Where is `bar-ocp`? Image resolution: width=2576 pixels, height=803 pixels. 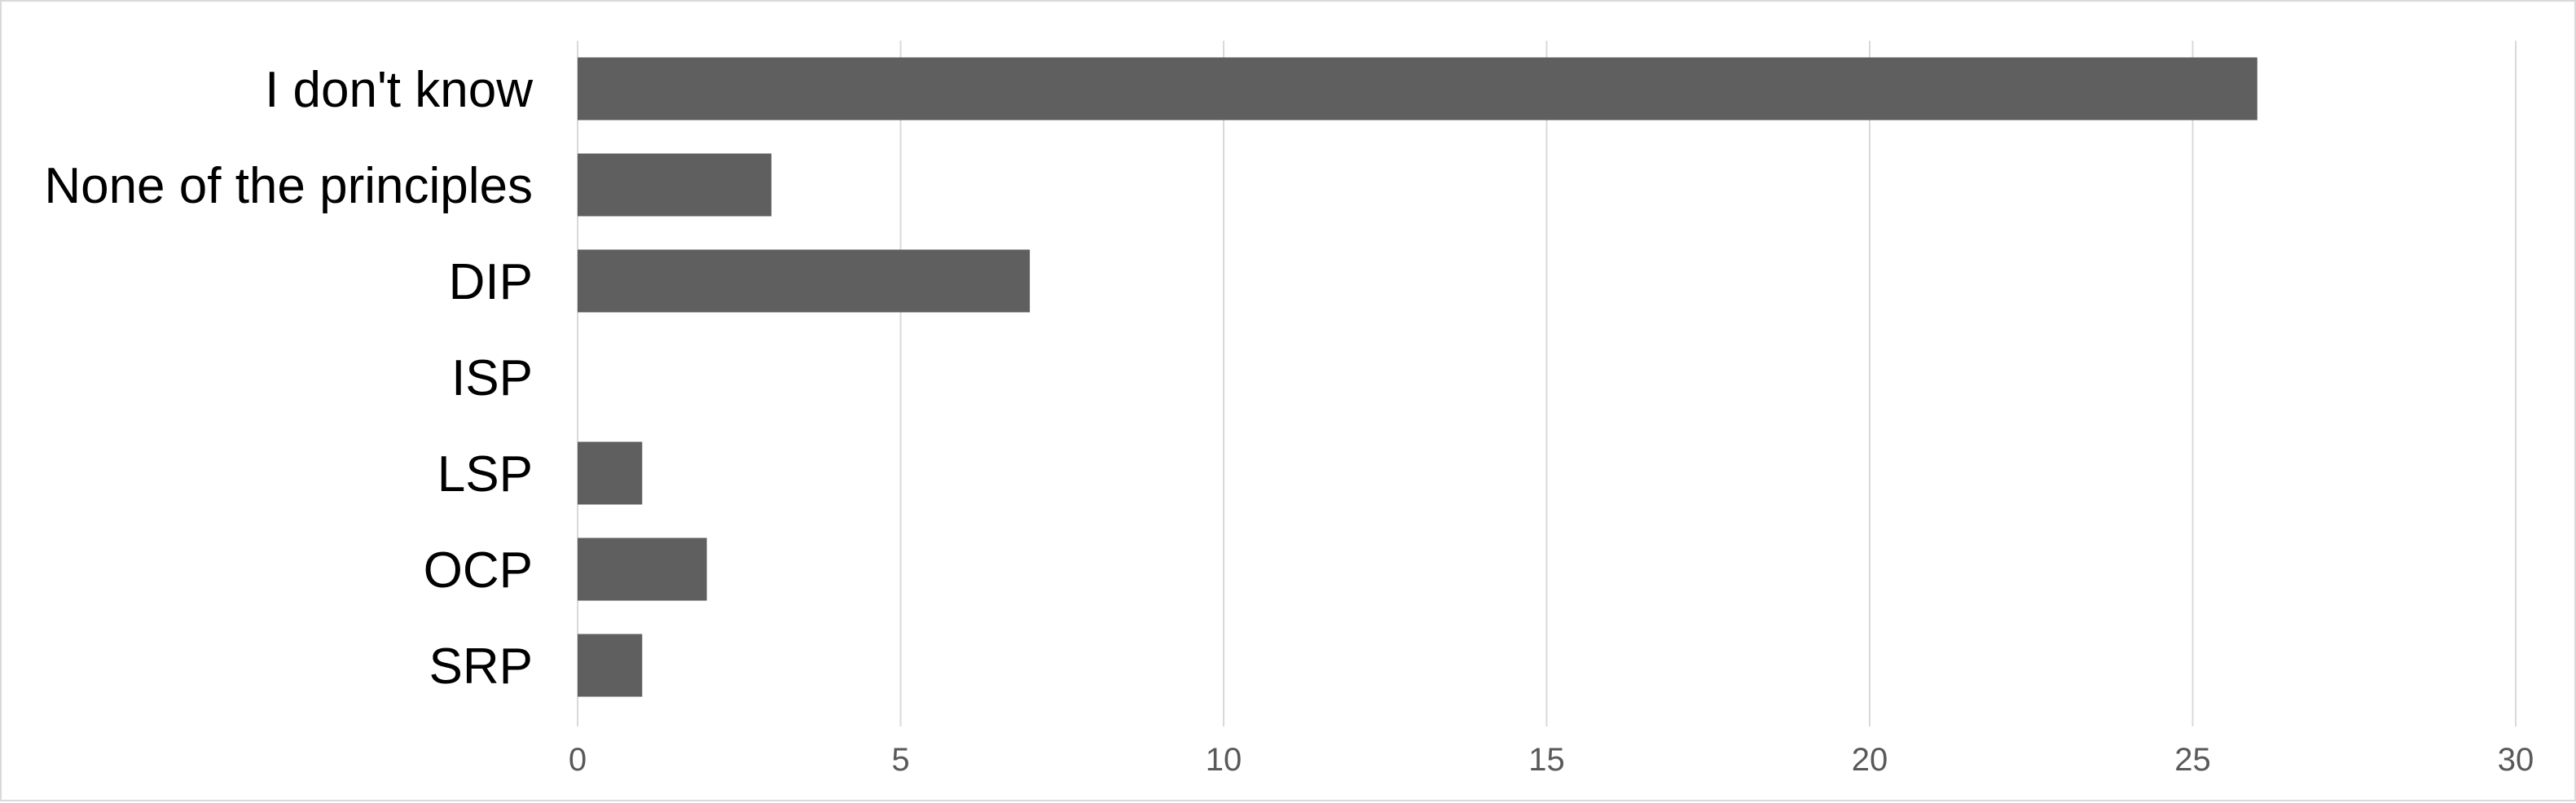
bar-ocp is located at coordinates (642, 569).